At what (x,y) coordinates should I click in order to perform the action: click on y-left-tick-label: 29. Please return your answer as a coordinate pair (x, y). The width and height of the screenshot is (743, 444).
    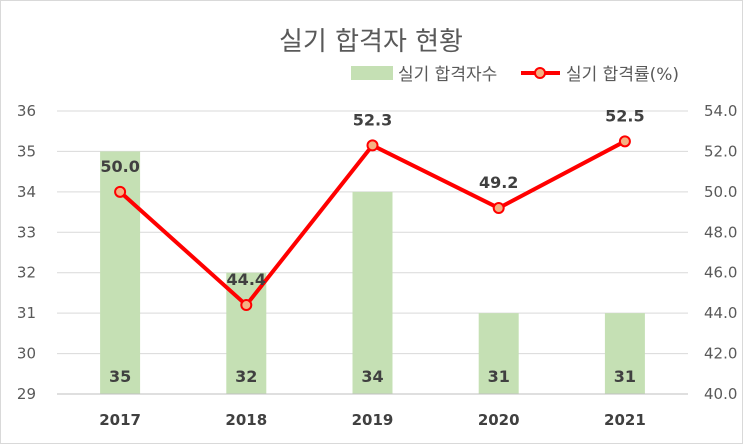
    Looking at the image, I should click on (26, 394).